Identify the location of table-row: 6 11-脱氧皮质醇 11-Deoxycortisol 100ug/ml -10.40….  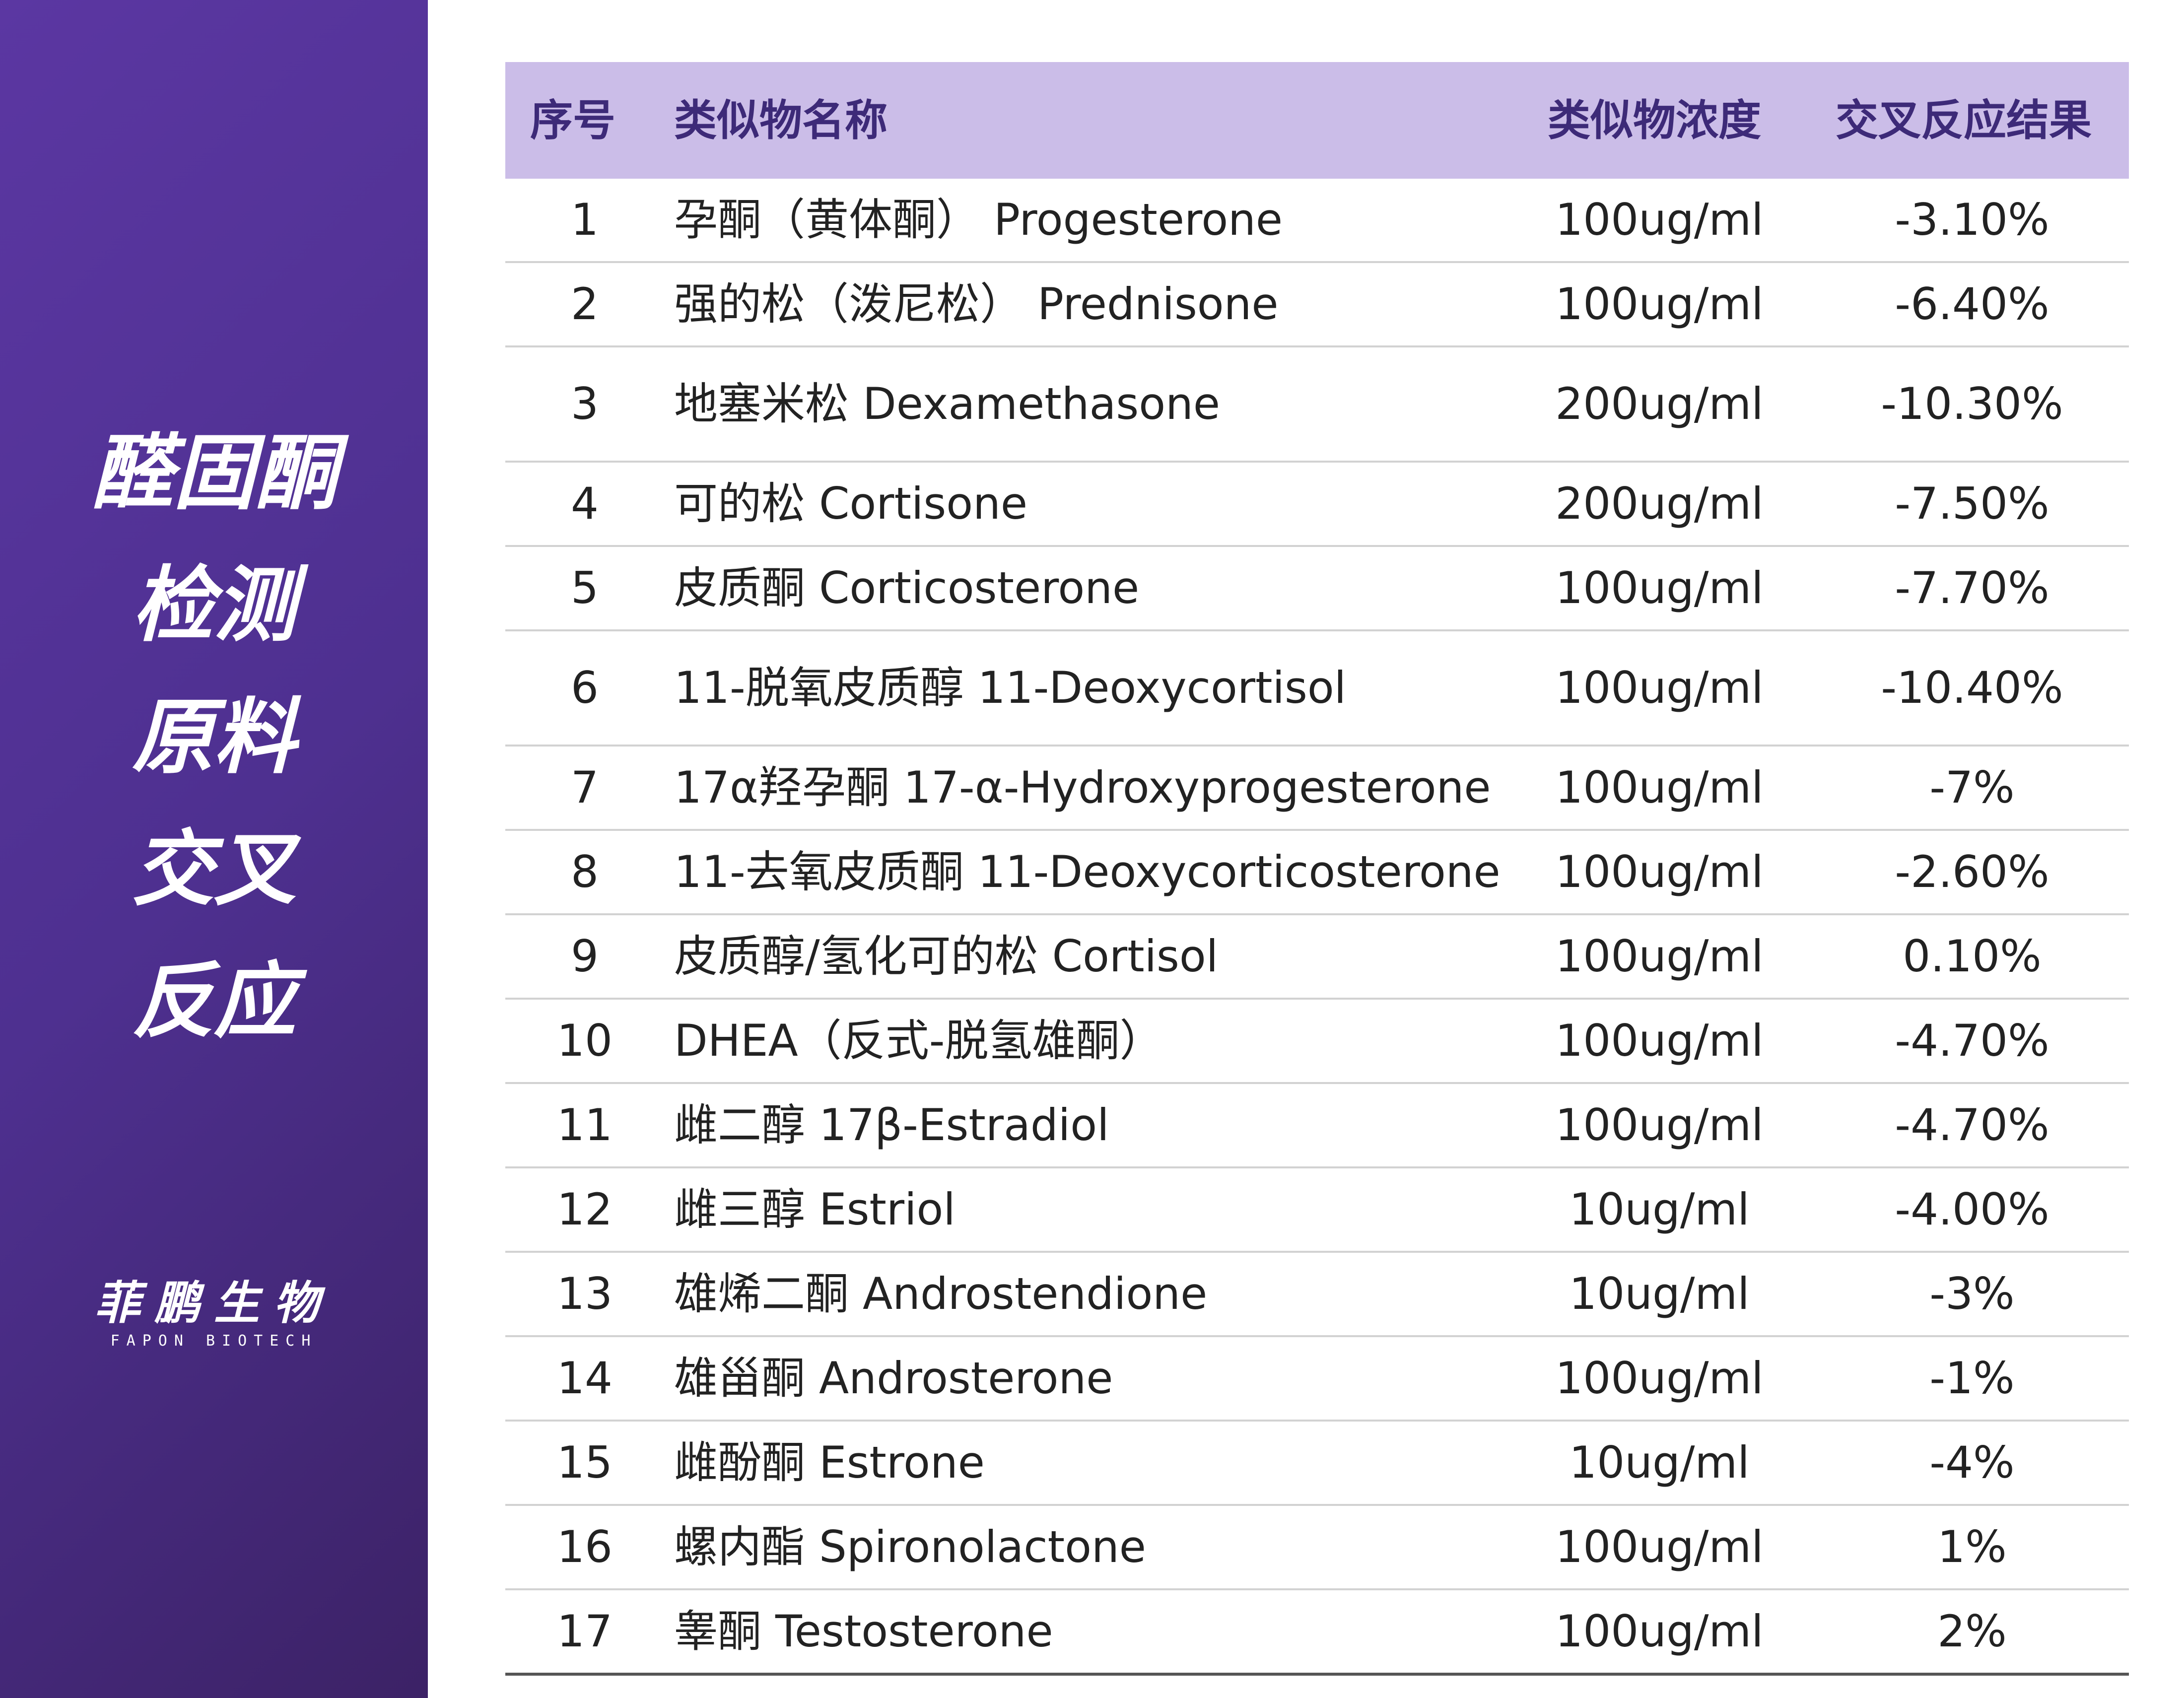
(1317, 689).